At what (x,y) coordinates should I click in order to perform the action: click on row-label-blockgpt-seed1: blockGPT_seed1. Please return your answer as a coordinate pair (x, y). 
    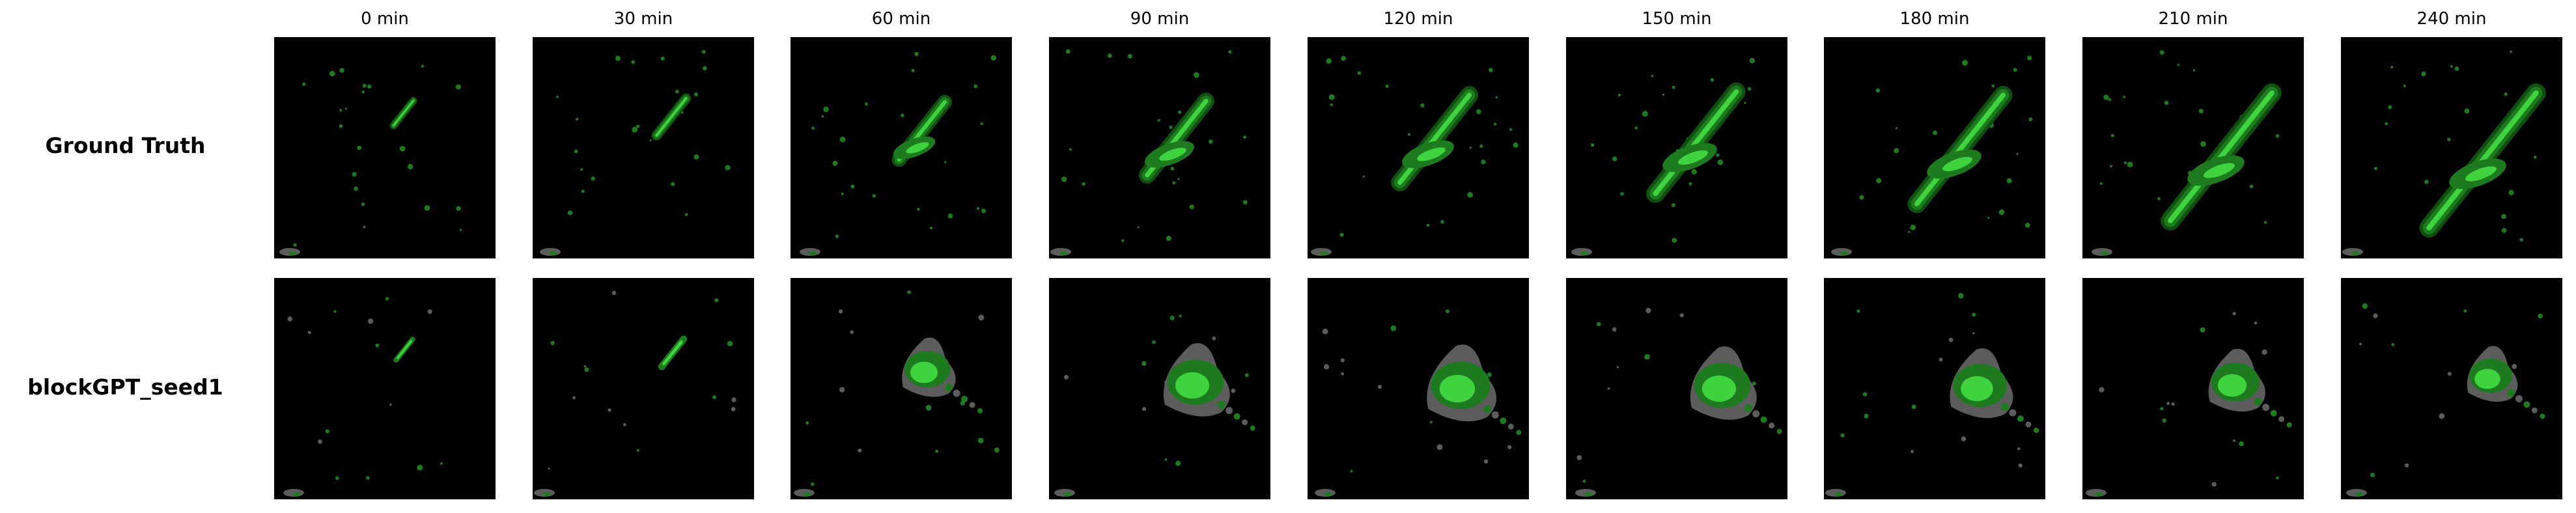
    Looking at the image, I should click on (125, 387).